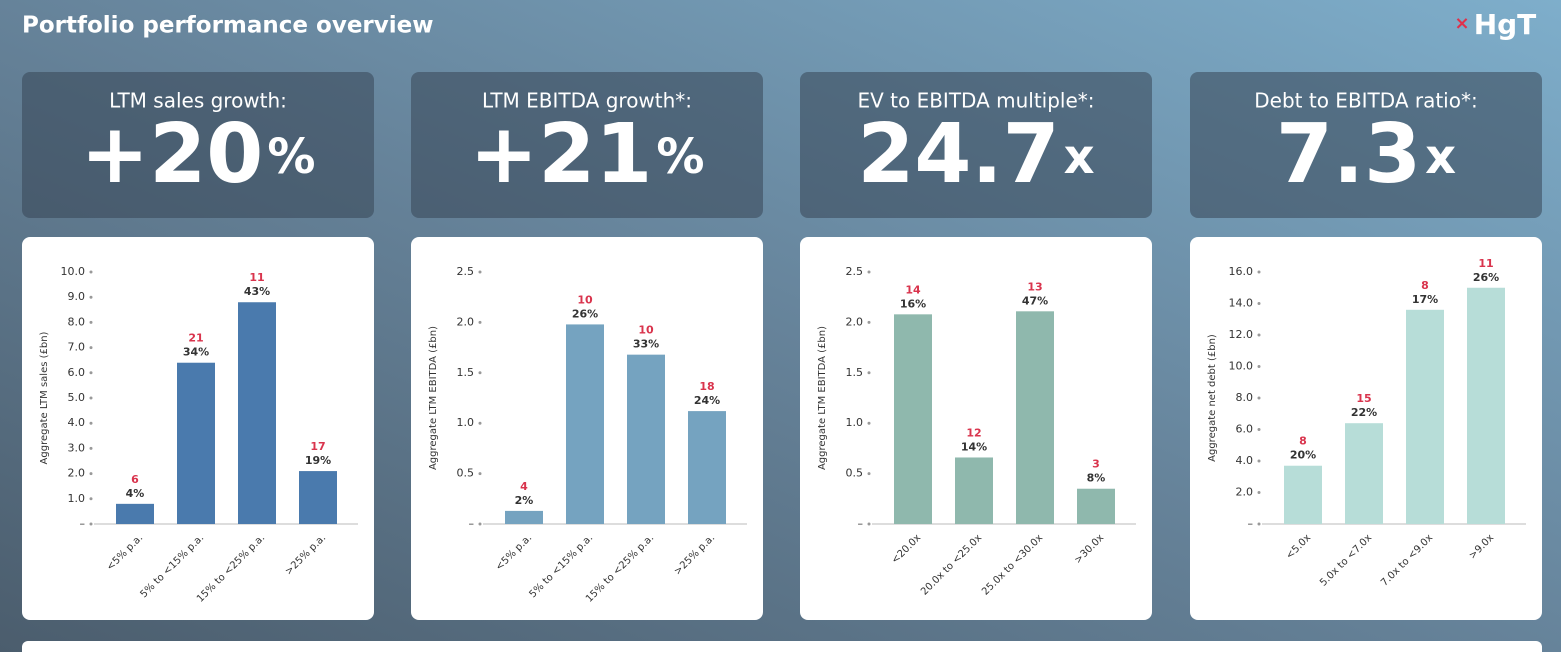 Image resolution: width=1561 pixels, height=656 pixels. What do you see at coordinates (77, 296) in the screenshot?
I see `y-tick-label: 9.0` at bounding box center [77, 296].